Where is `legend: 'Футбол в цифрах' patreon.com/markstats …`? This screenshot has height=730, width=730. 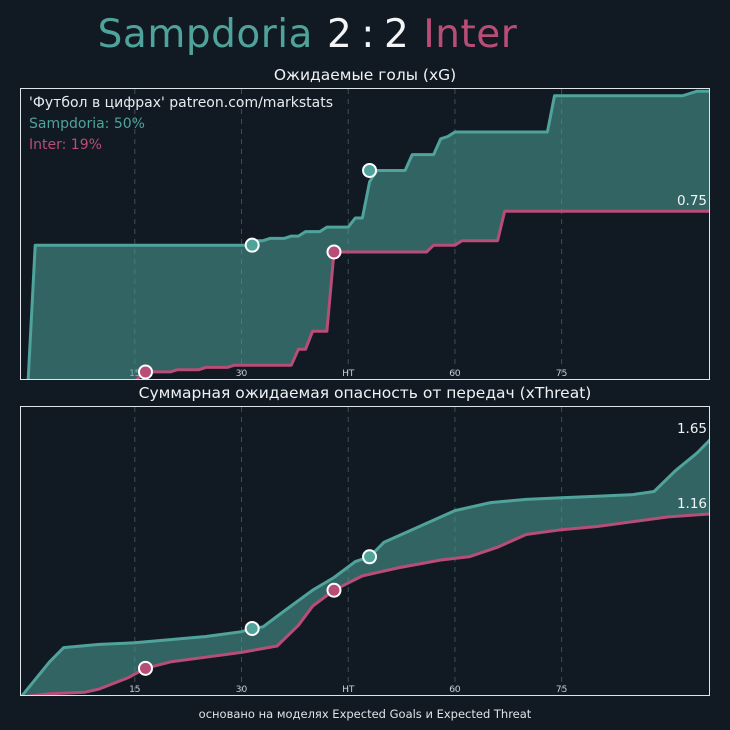 legend: 'Футбол в цифрах' patreon.com/markstats … is located at coordinates (181, 124).